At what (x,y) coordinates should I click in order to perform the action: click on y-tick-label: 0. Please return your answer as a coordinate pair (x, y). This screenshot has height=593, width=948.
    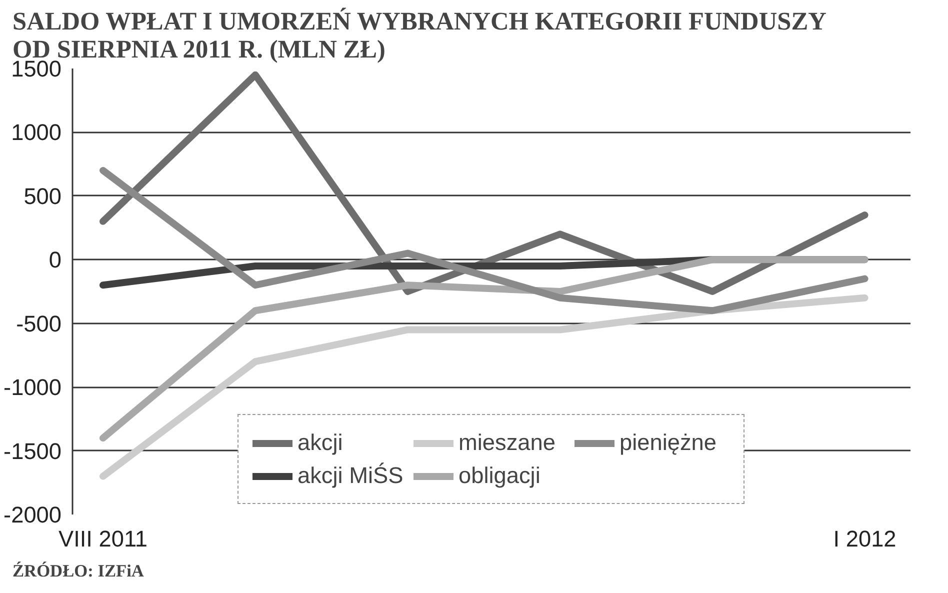
    Looking at the image, I should click on (55, 259).